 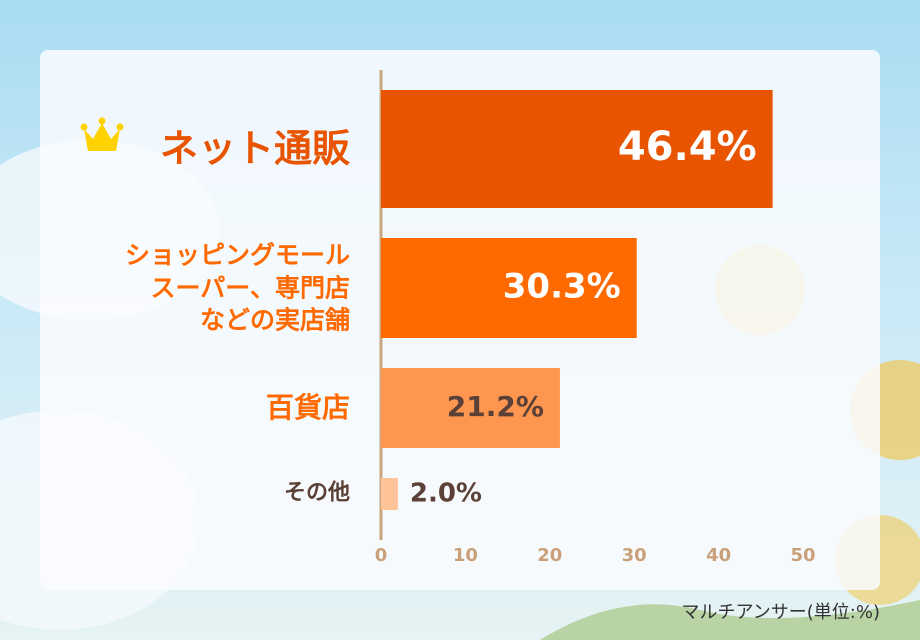 What do you see at coordinates (381, 555) in the screenshot?
I see `x-tick-label: 0` at bounding box center [381, 555].